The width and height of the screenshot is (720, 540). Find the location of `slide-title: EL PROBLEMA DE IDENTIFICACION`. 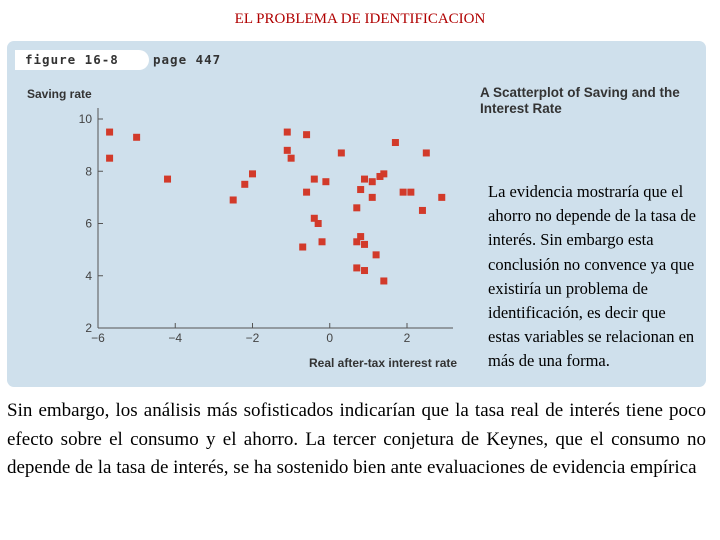

slide-title: EL PROBLEMA DE IDENTIFICACION is located at coordinates (360, 19).